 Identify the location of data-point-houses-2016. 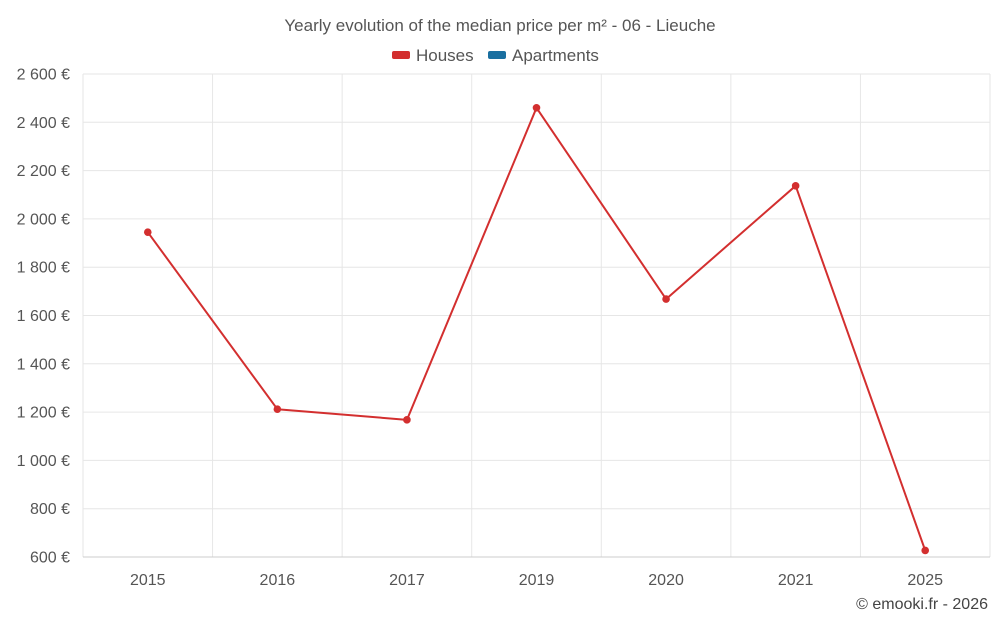
(277, 409).